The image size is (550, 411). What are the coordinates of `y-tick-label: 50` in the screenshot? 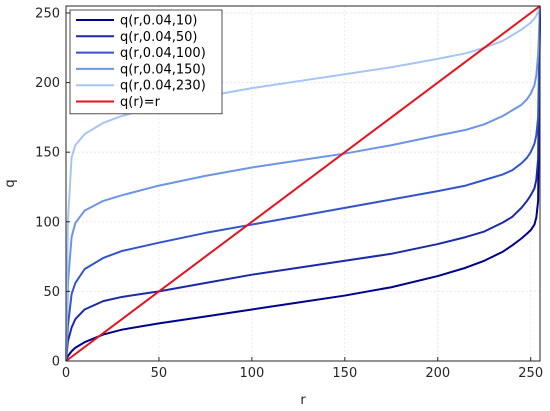 It's located at (51, 292).